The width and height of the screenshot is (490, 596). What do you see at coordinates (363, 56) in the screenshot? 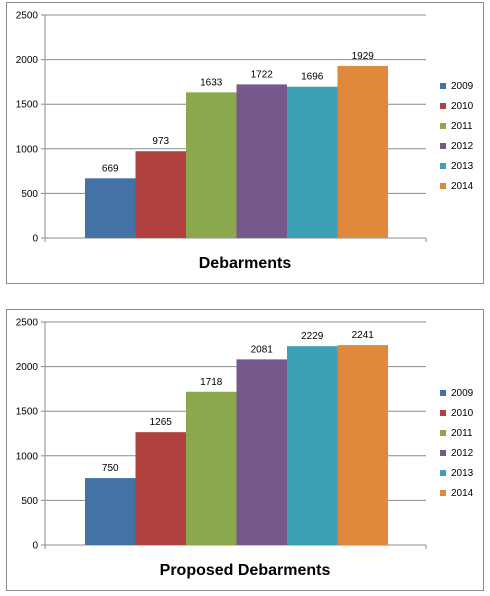
I see `data-label: 1929` at bounding box center [363, 56].